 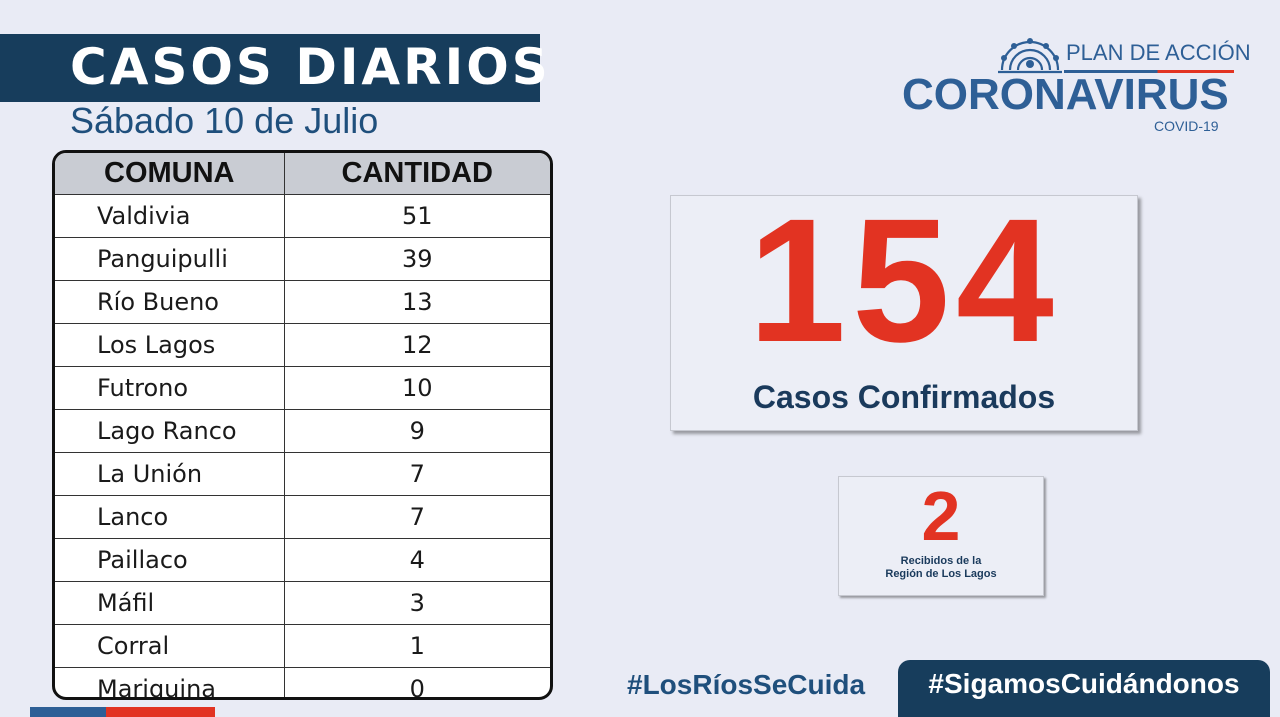 I want to click on hashtag-sigamos: #SigamosCuidándonos, so click(x=1084, y=683).